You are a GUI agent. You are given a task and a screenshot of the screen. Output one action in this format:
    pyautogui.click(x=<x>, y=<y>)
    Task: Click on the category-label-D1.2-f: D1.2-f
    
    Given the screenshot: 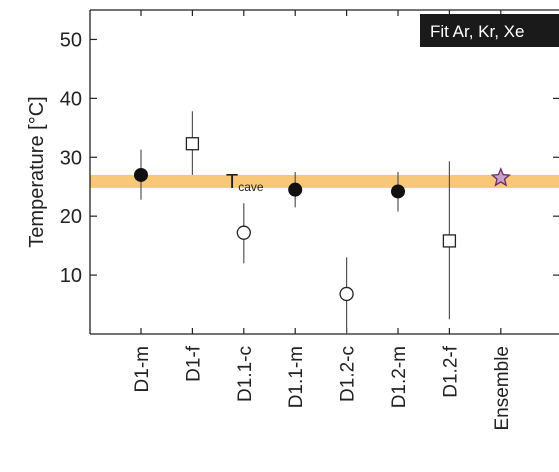 What is the action you would take?
    pyautogui.click(x=450, y=371)
    